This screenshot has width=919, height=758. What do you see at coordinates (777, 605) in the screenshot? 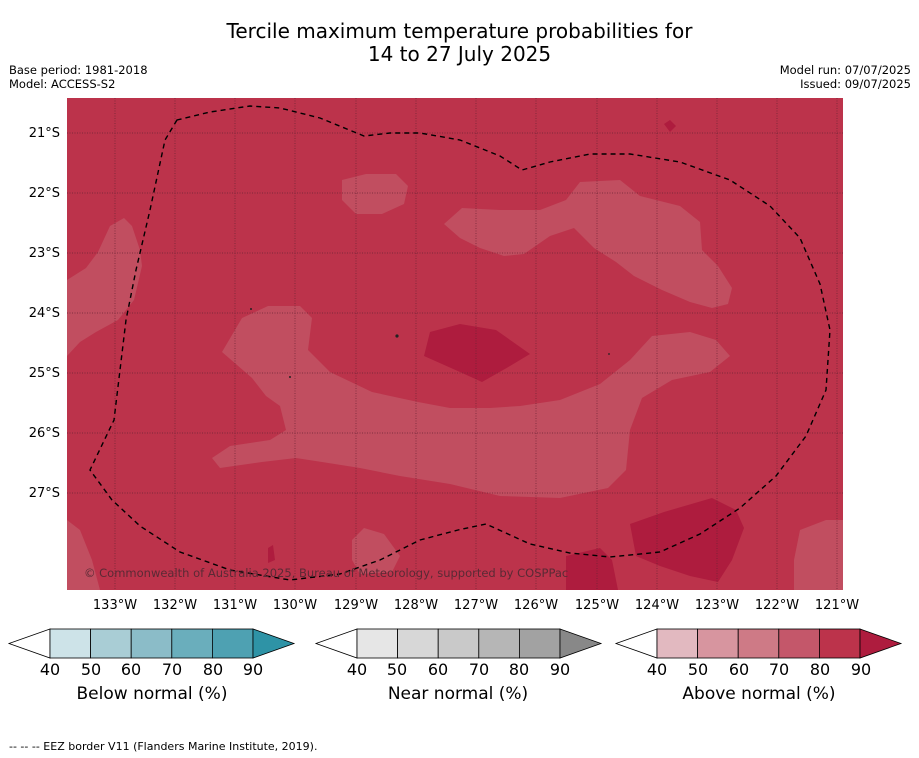
I see `lon-label-122: 122°W` at bounding box center [777, 605].